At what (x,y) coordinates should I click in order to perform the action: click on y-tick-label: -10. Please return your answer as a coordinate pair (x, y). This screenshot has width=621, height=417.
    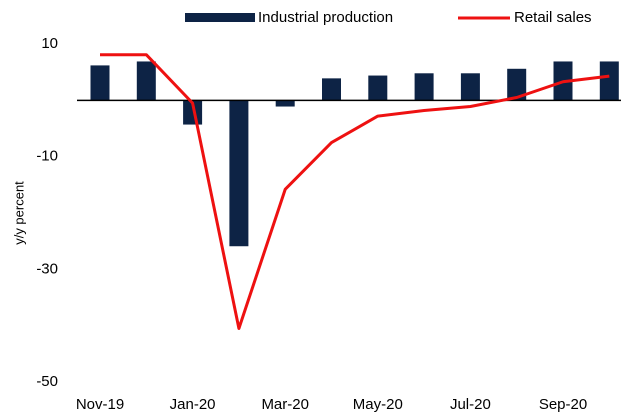
    Looking at the image, I should click on (47, 156).